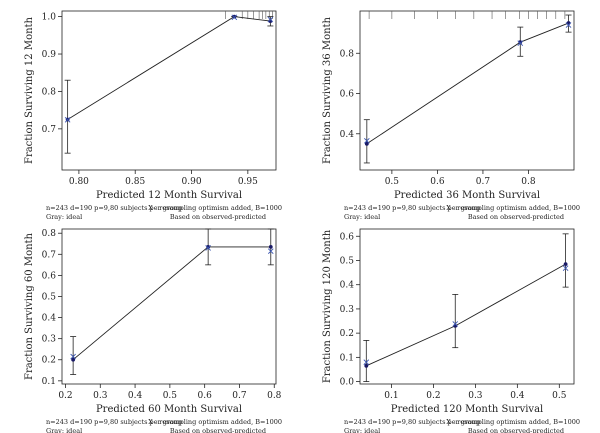  I want to click on y-axis-label: Fraction Surviving 60 Month, so click(29, 306).